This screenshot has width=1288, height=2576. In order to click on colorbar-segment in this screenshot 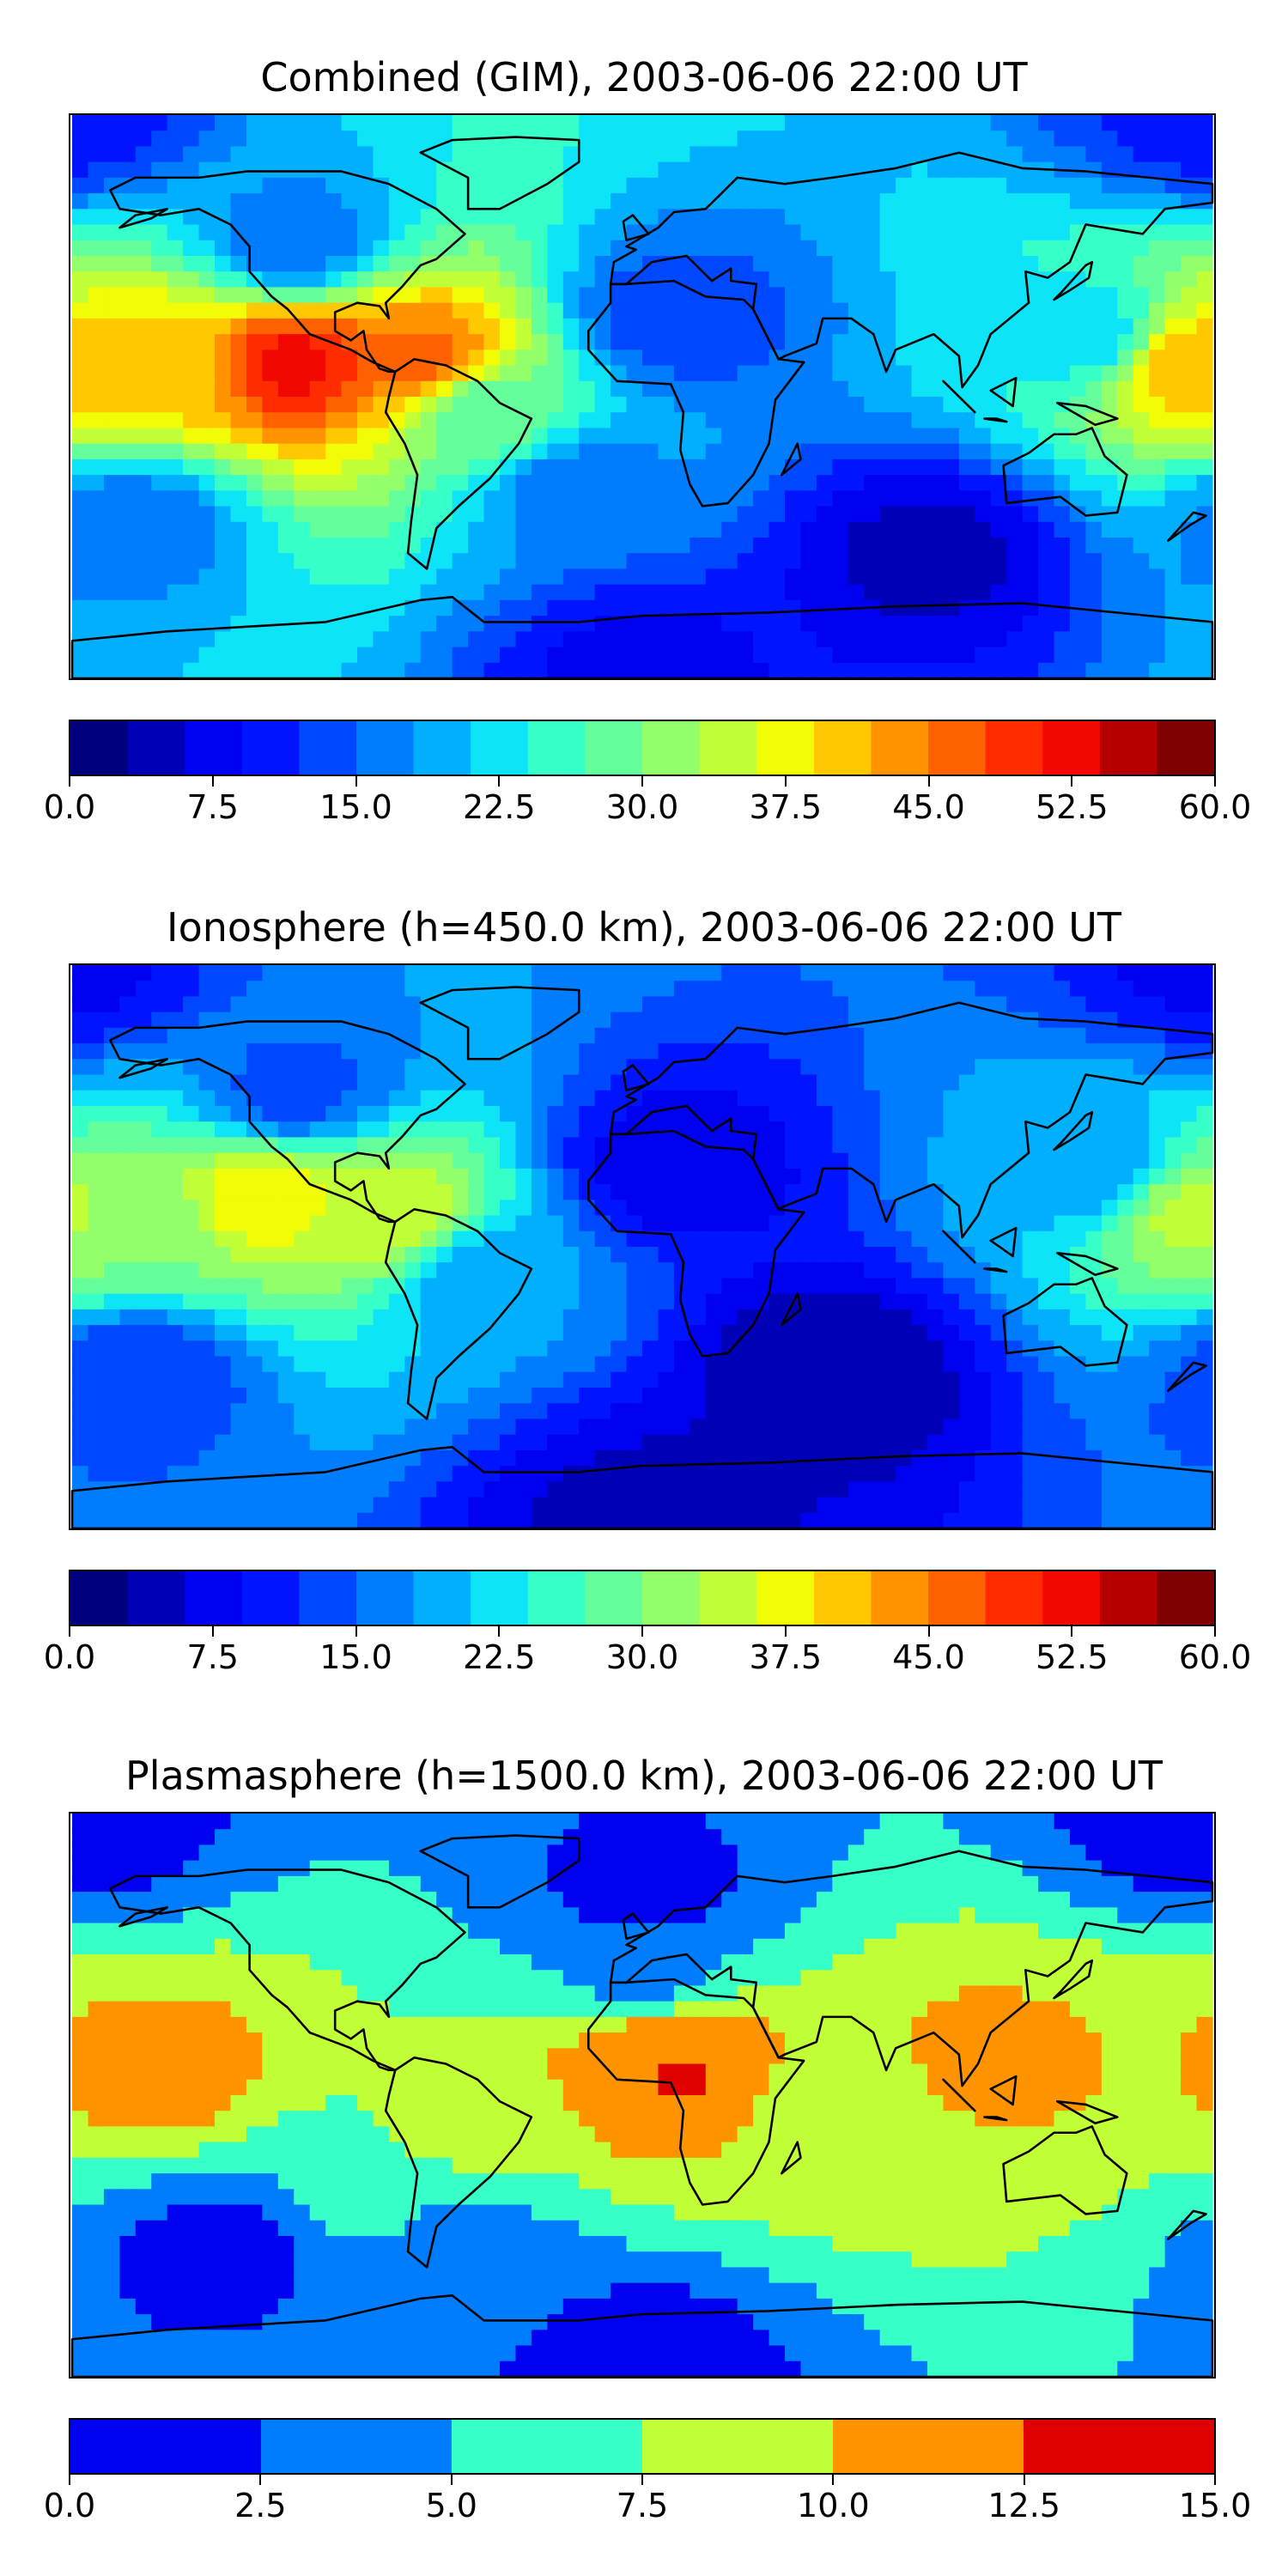, I will do `click(728, 748)`.